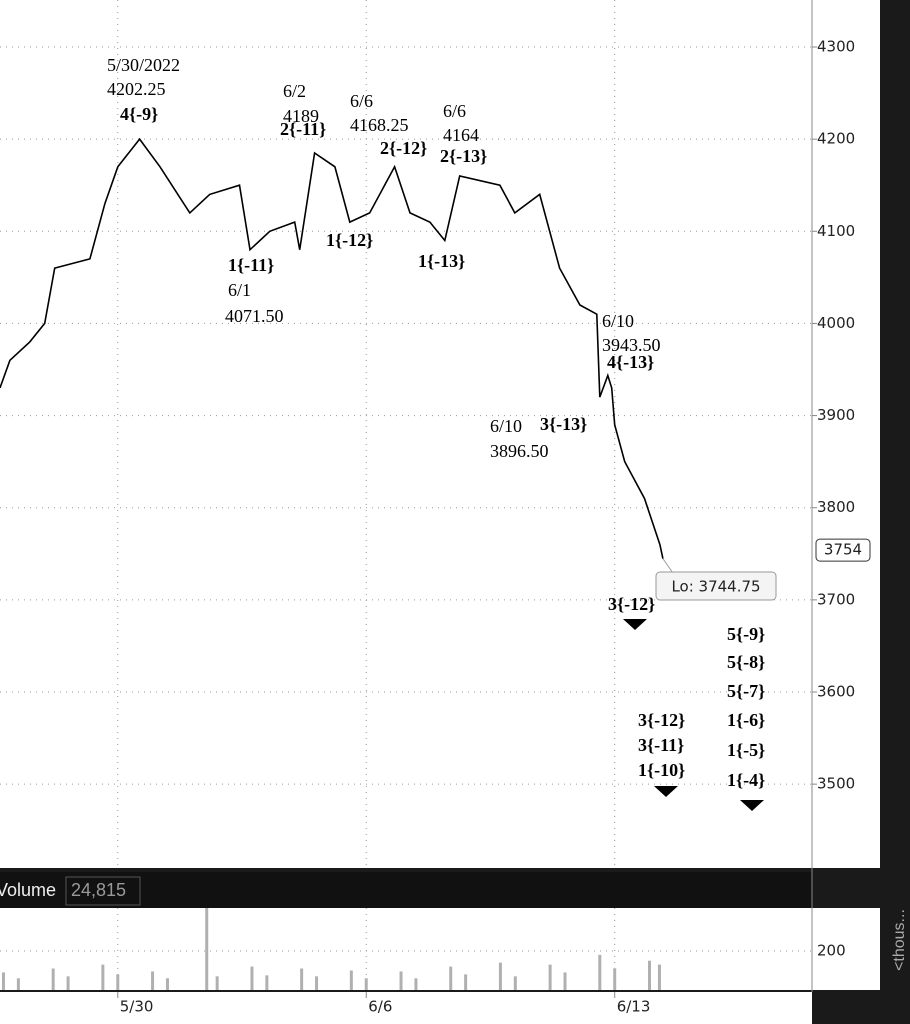  Describe the element at coordinates (836, 784) in the screenshot. I see `y-tick-label: 3500` at that location.